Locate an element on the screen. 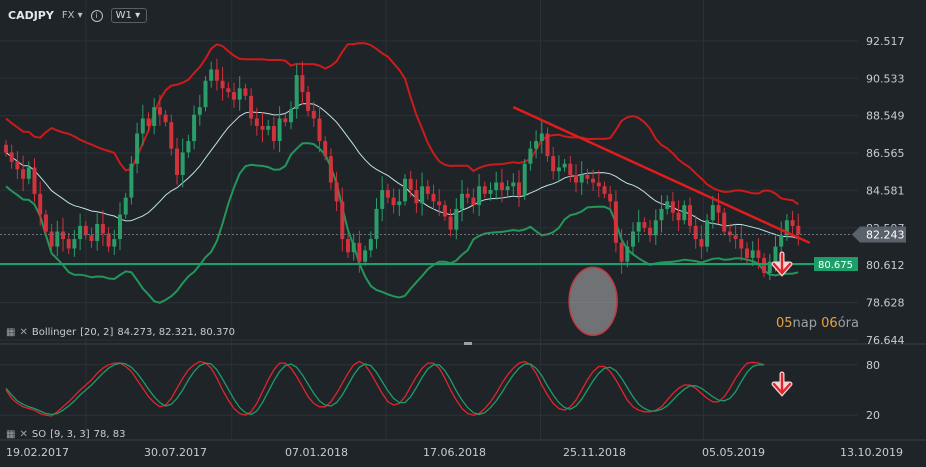 The width and height of the screenshot is (926, 467). support-price-badge is located at coordinates (836, 264).